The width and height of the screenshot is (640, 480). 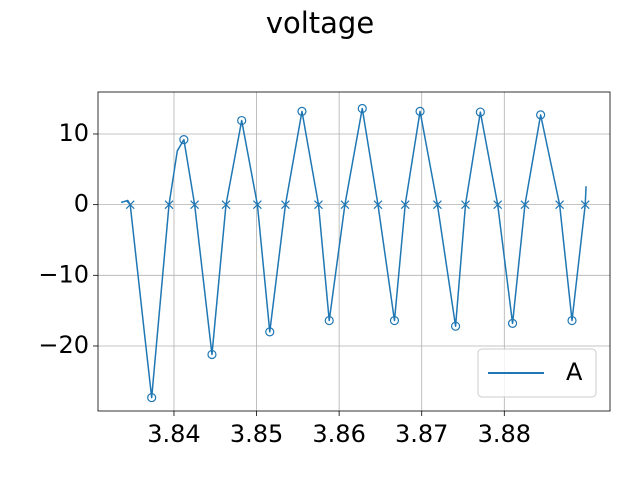 I want to click on legend-label: A, so click(x=574, y=372).